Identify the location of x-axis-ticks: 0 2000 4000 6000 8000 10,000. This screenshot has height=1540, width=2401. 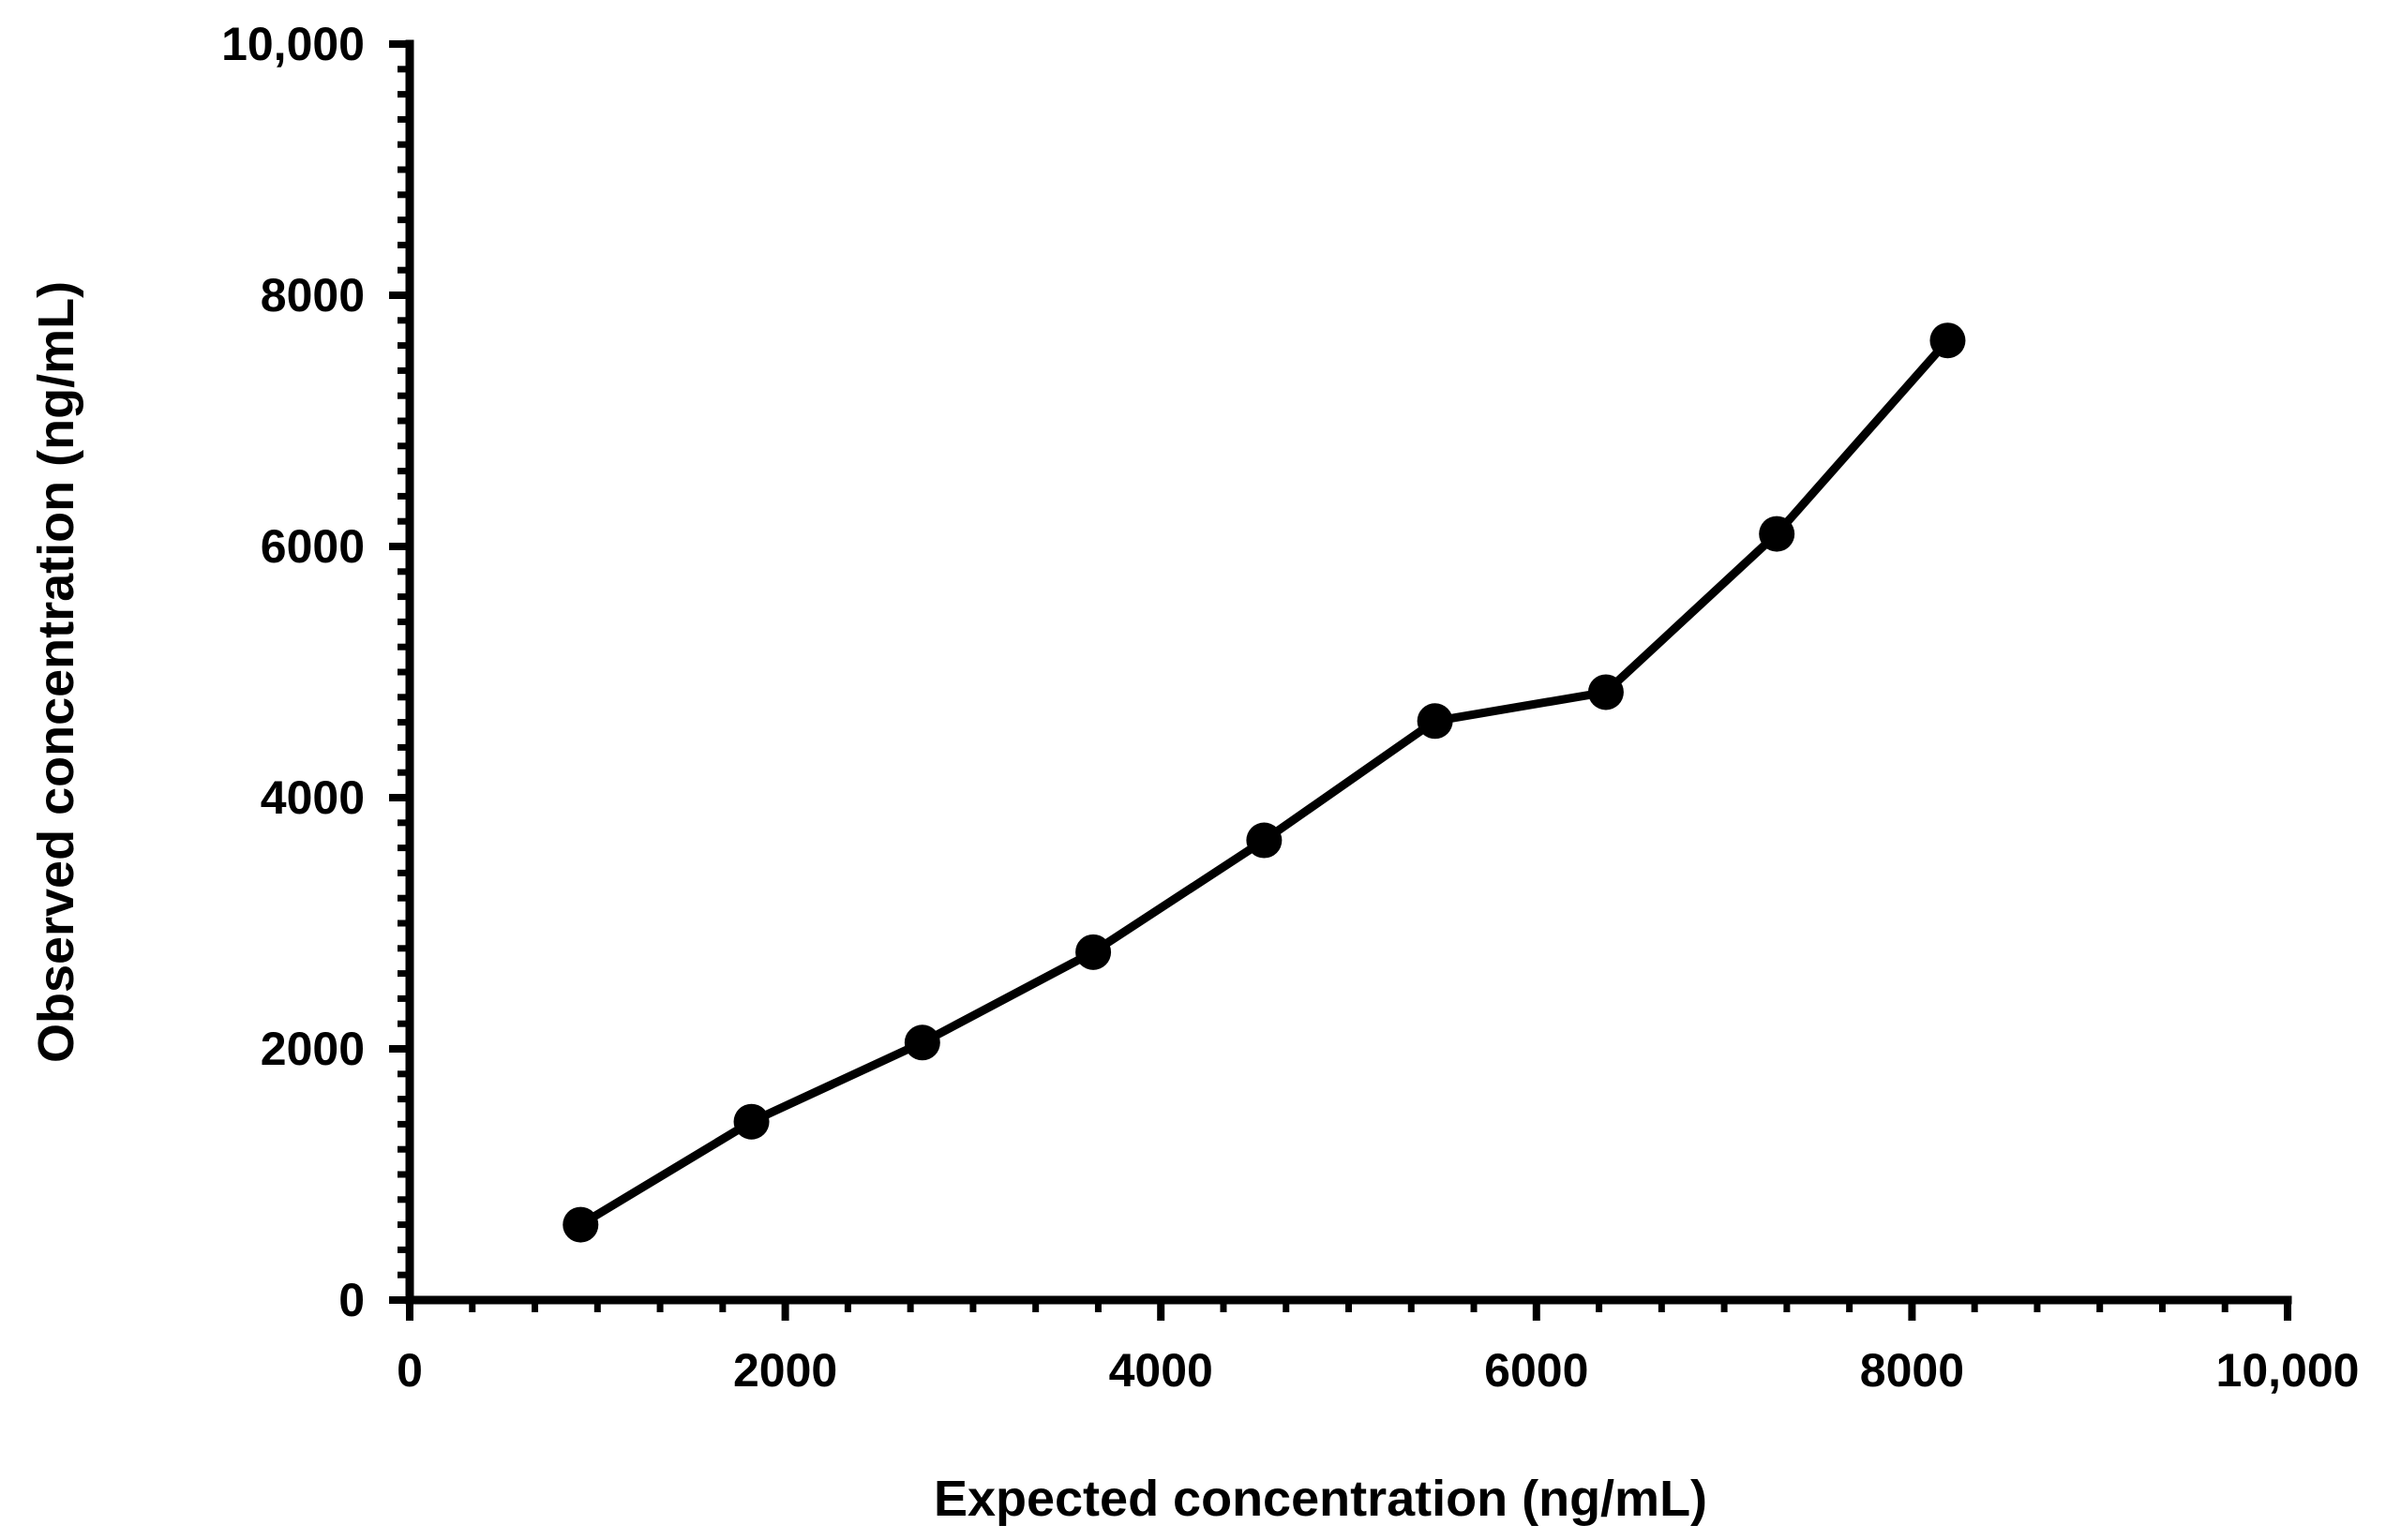
(1378, 1348).